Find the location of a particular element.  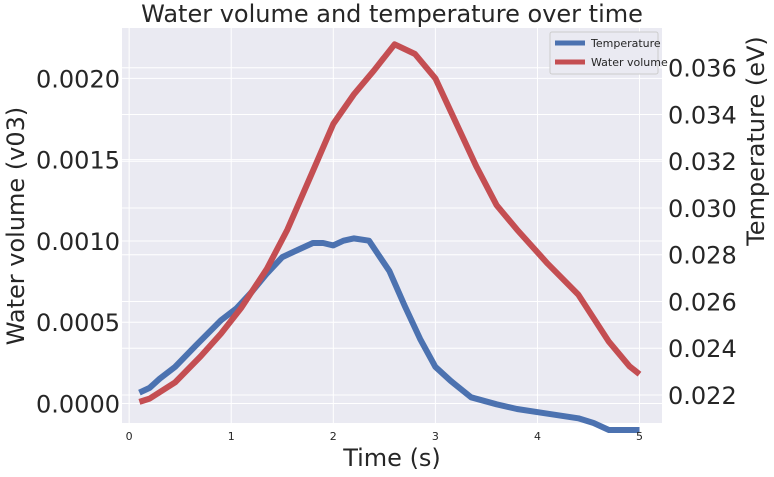

legend: Temperature Water volume is located at coordinates (608, 53).